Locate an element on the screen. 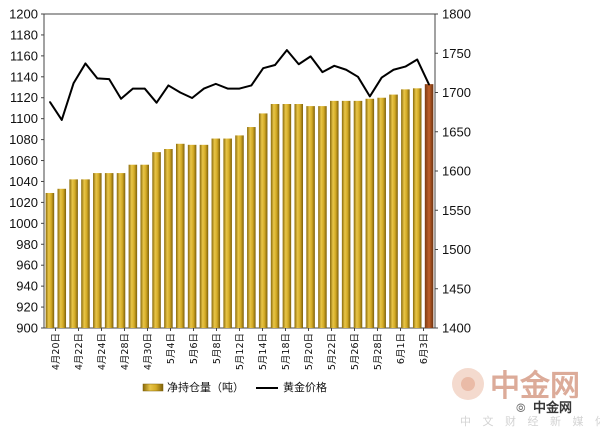 This screenshot has height=436, width=600. right-tick-label: 1600 is located at coordinates (456, 171).